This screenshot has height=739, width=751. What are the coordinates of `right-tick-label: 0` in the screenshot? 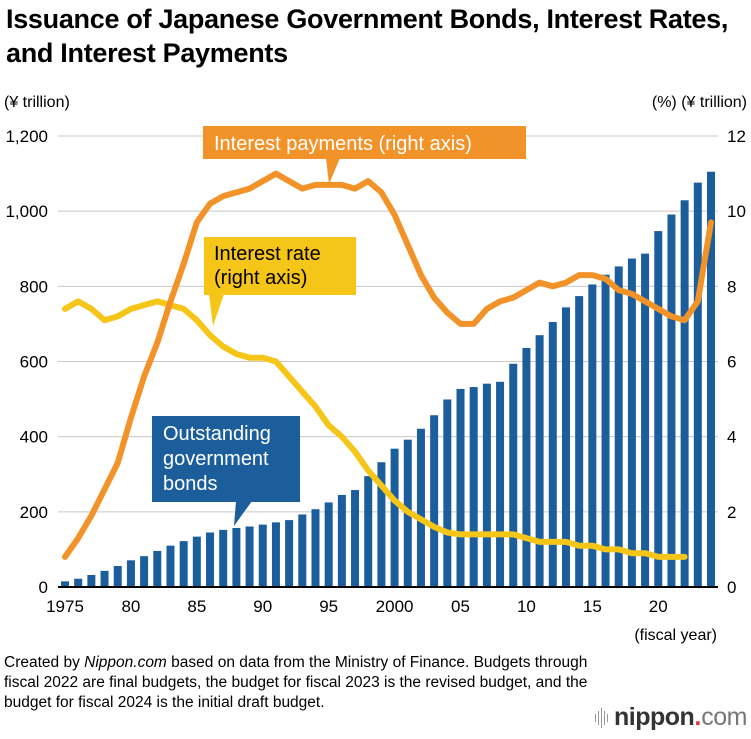 It's located at (731, 587).